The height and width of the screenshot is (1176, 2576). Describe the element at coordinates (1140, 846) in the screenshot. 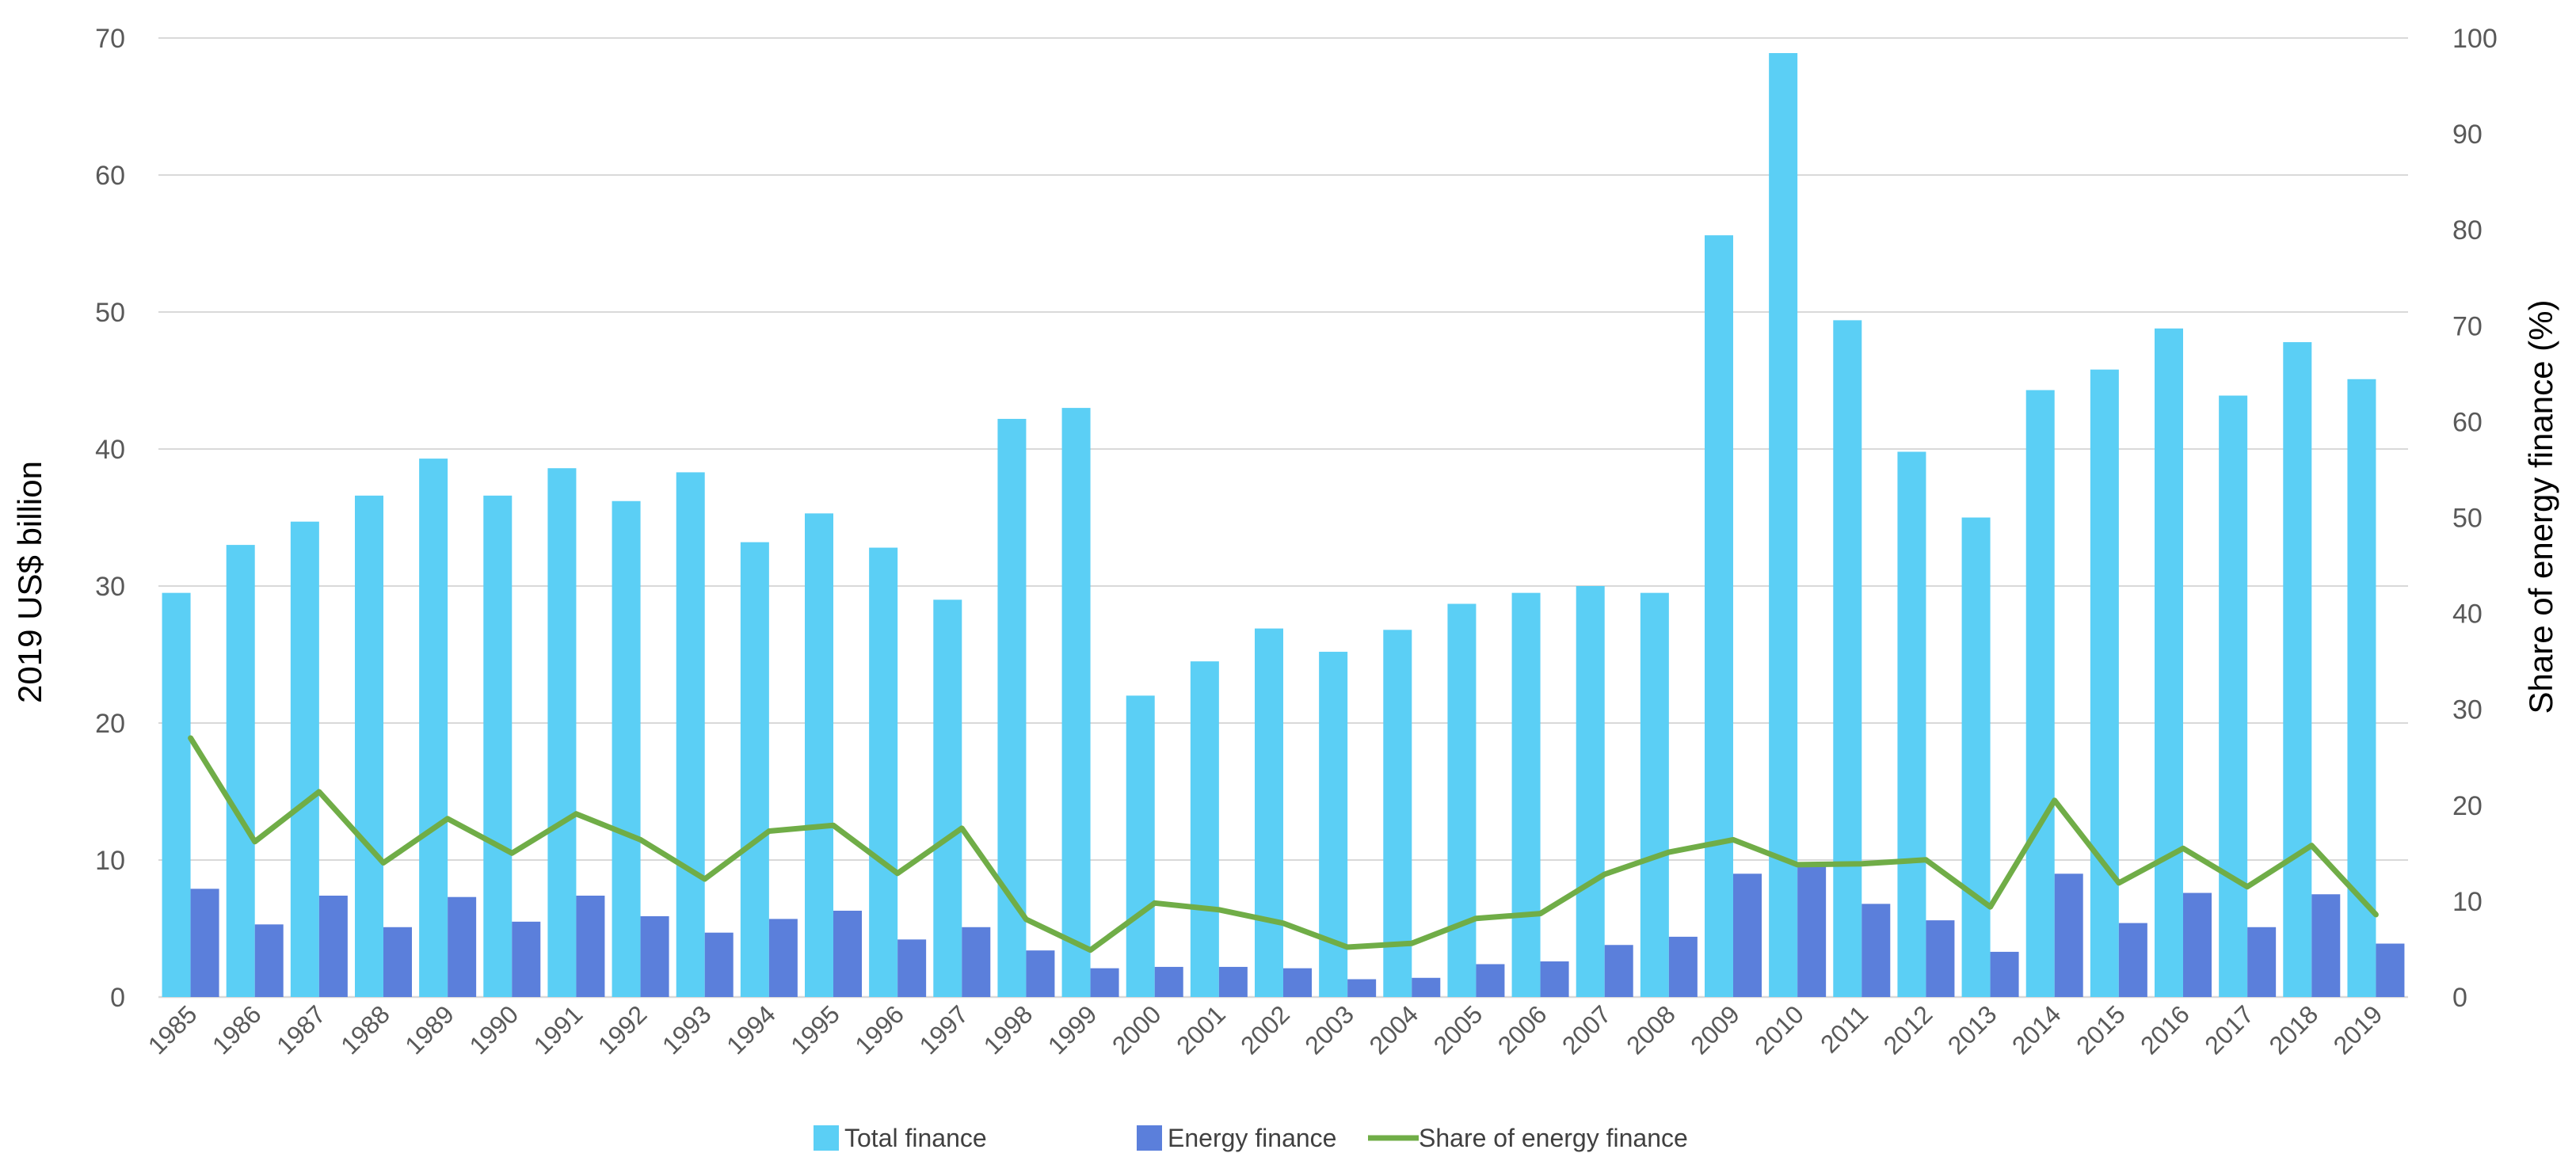

I see `bar-total-finance-2000` at that location.